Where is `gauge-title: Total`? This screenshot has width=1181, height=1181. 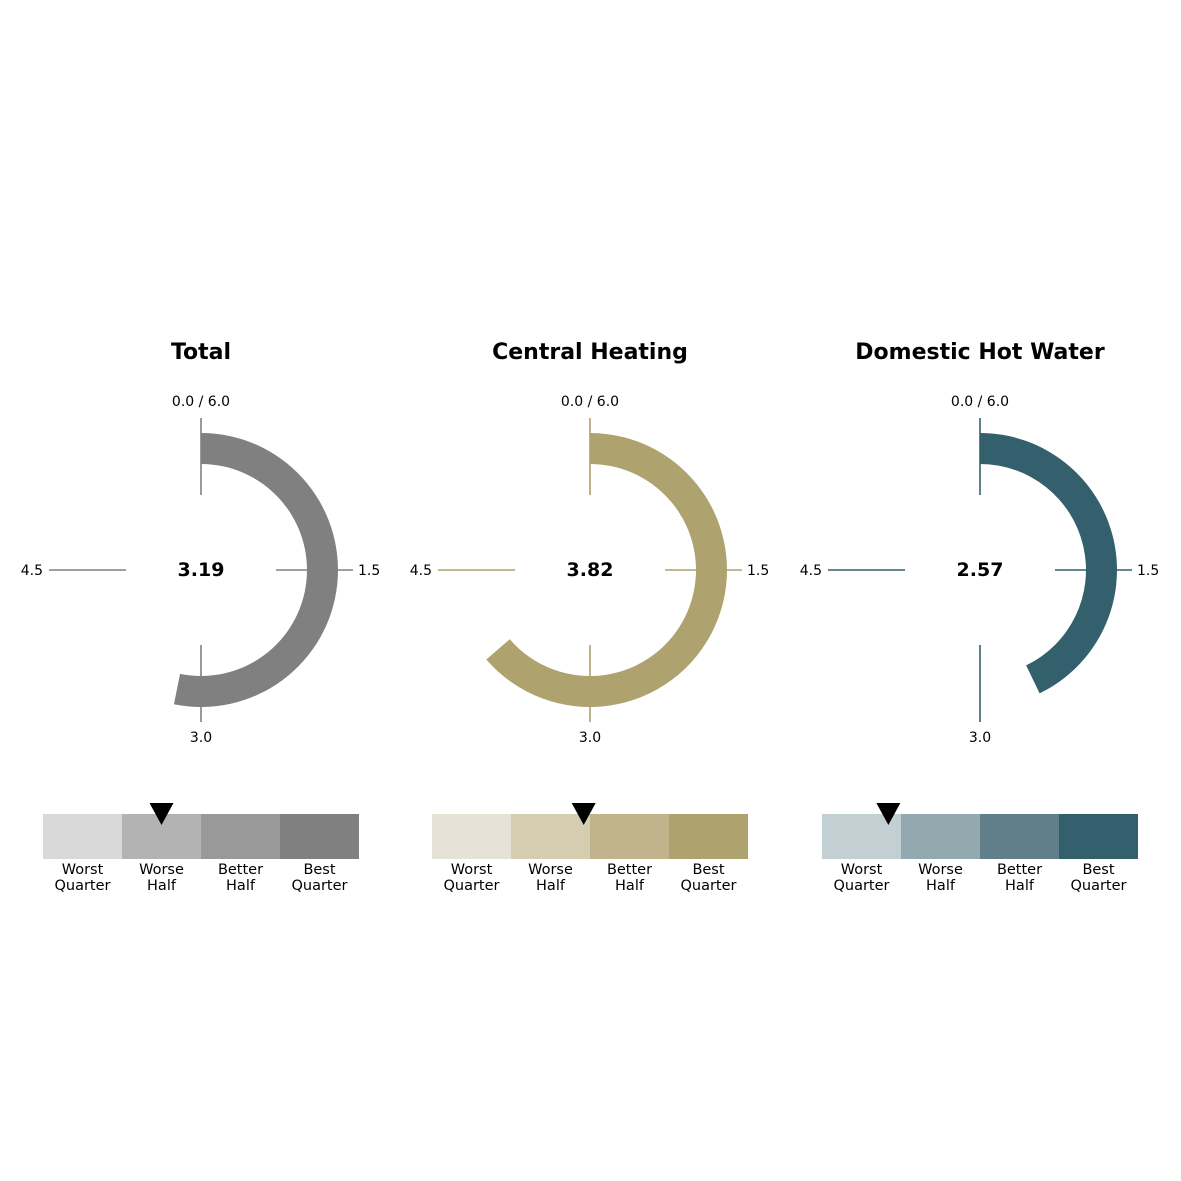 gauge-title: Total is located at coordinates (201, 352).